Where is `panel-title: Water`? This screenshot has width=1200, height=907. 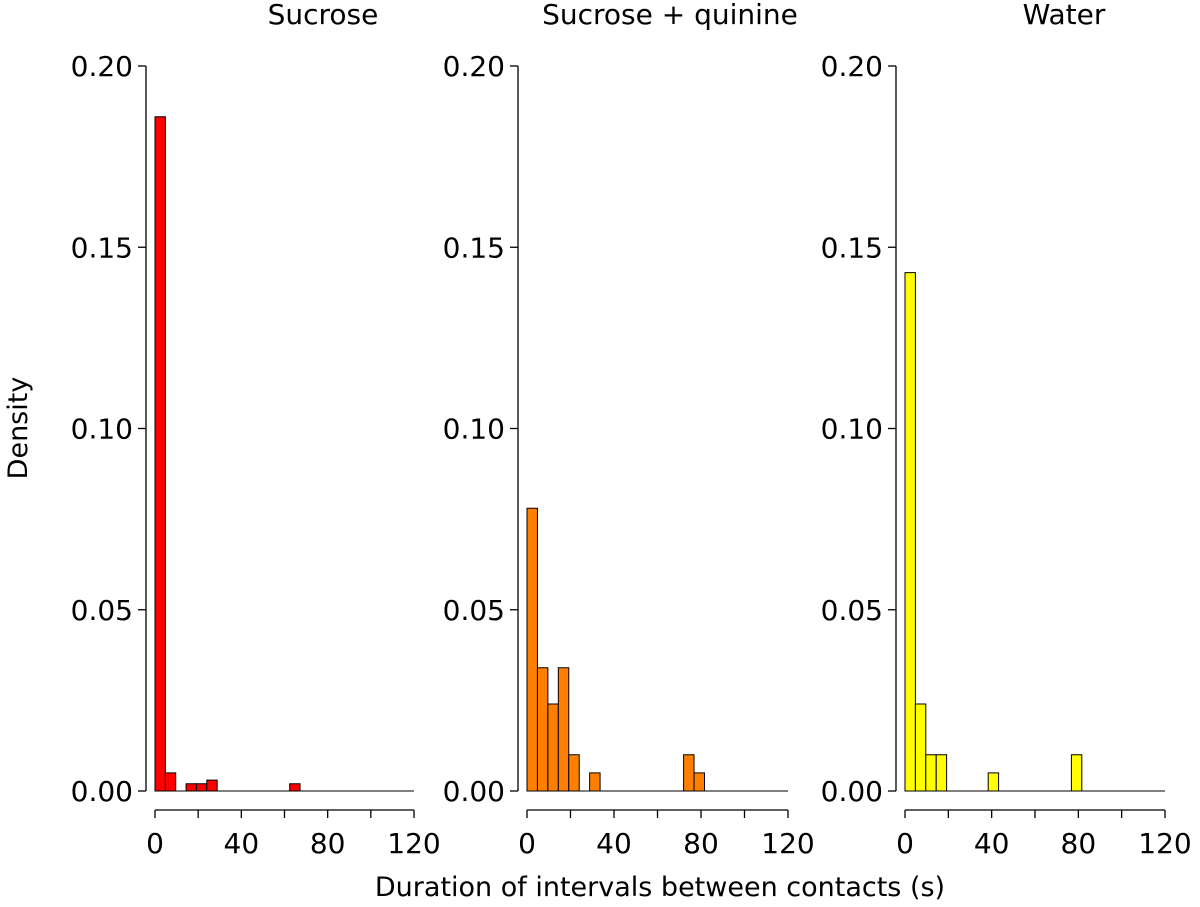
panel-title: Water is located at coordinates (1064, 15).